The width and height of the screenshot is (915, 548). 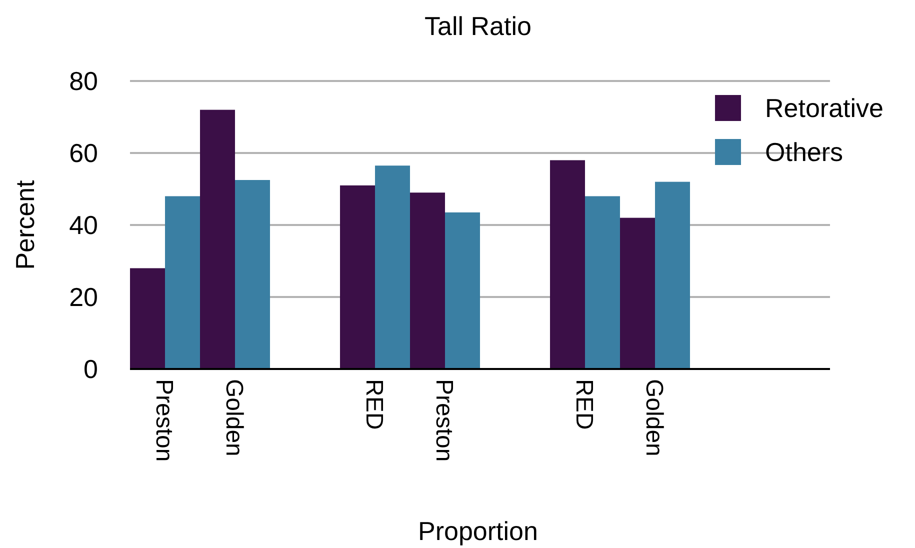 I want to click on y-tick-label: 20, so click(x=83, y=297).